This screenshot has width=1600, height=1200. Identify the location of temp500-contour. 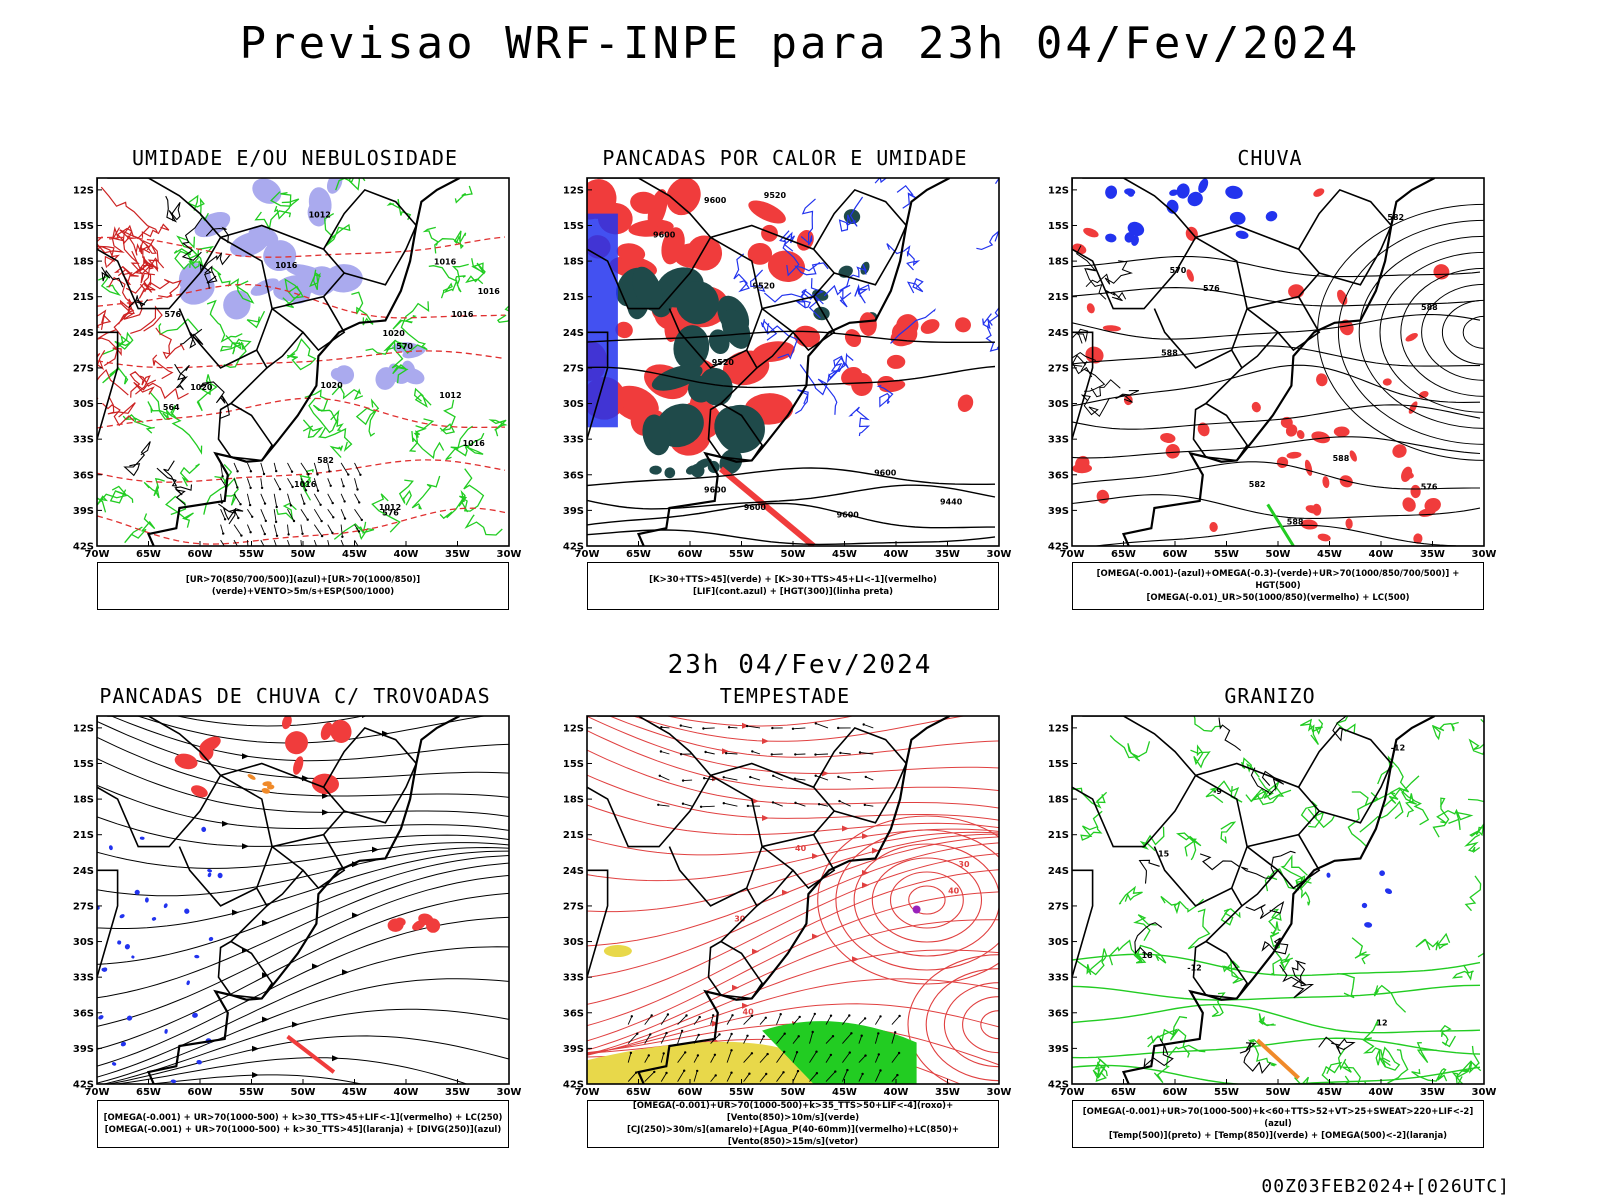
(1293, 973).